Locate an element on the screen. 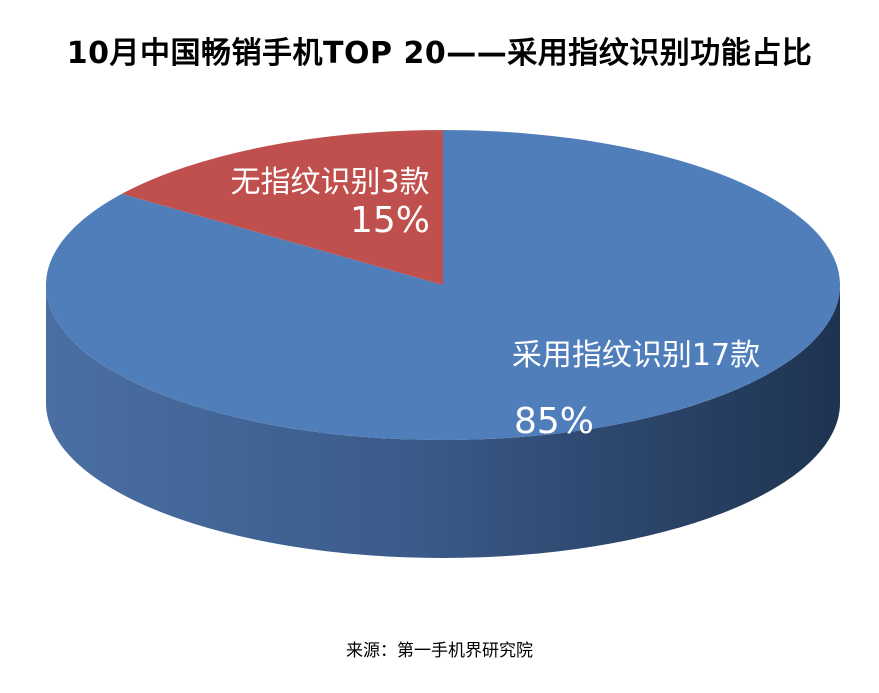 The width and height of the screenshot is (879, 693). slice-without-fingerprint is located at coordinates (282, 207).